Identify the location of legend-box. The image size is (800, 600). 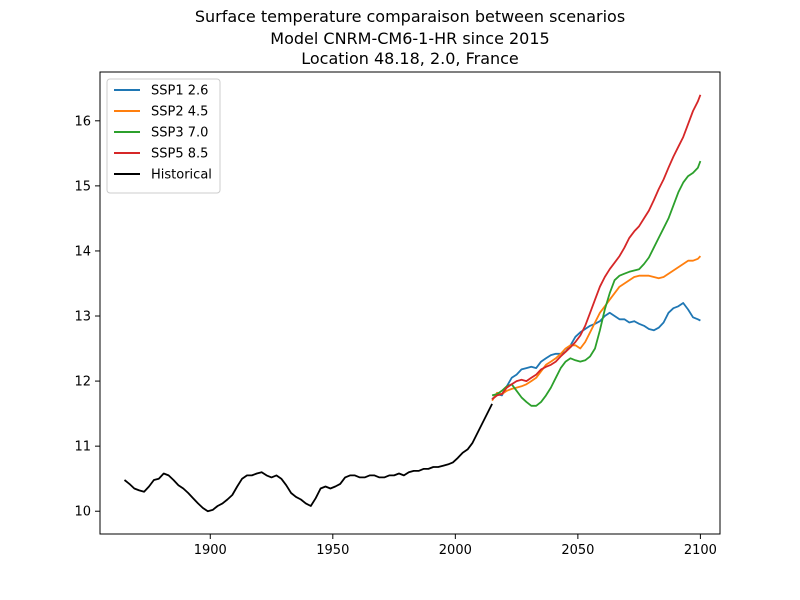
(163, 136).